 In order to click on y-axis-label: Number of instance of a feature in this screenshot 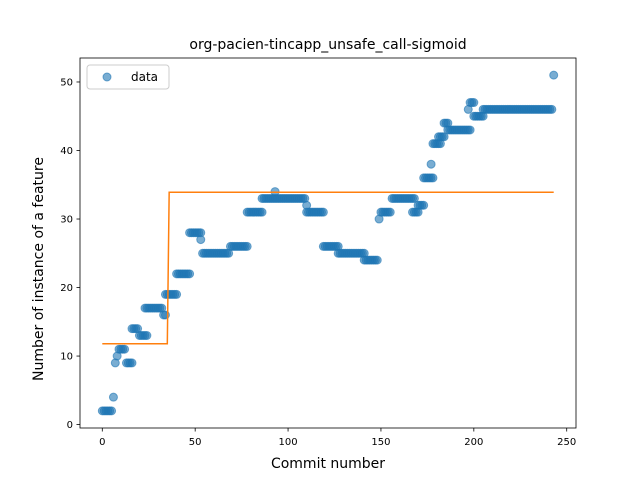, I will do `click(39, 269)`.